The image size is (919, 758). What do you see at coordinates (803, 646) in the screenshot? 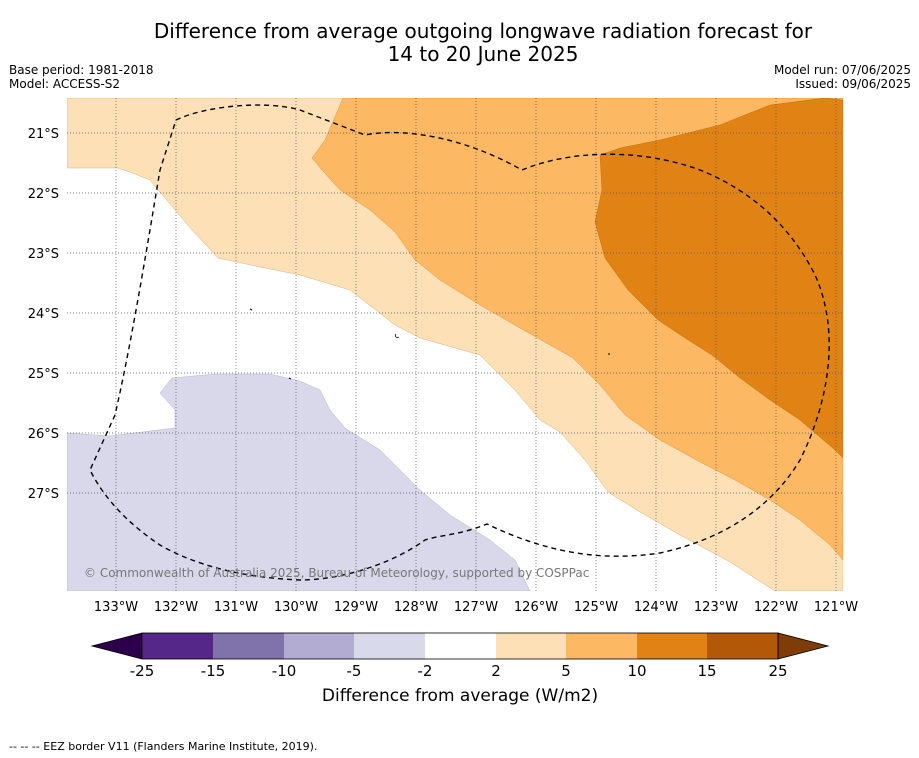
I see `colorbar-over-triangle` at bounding box center [803, 646].